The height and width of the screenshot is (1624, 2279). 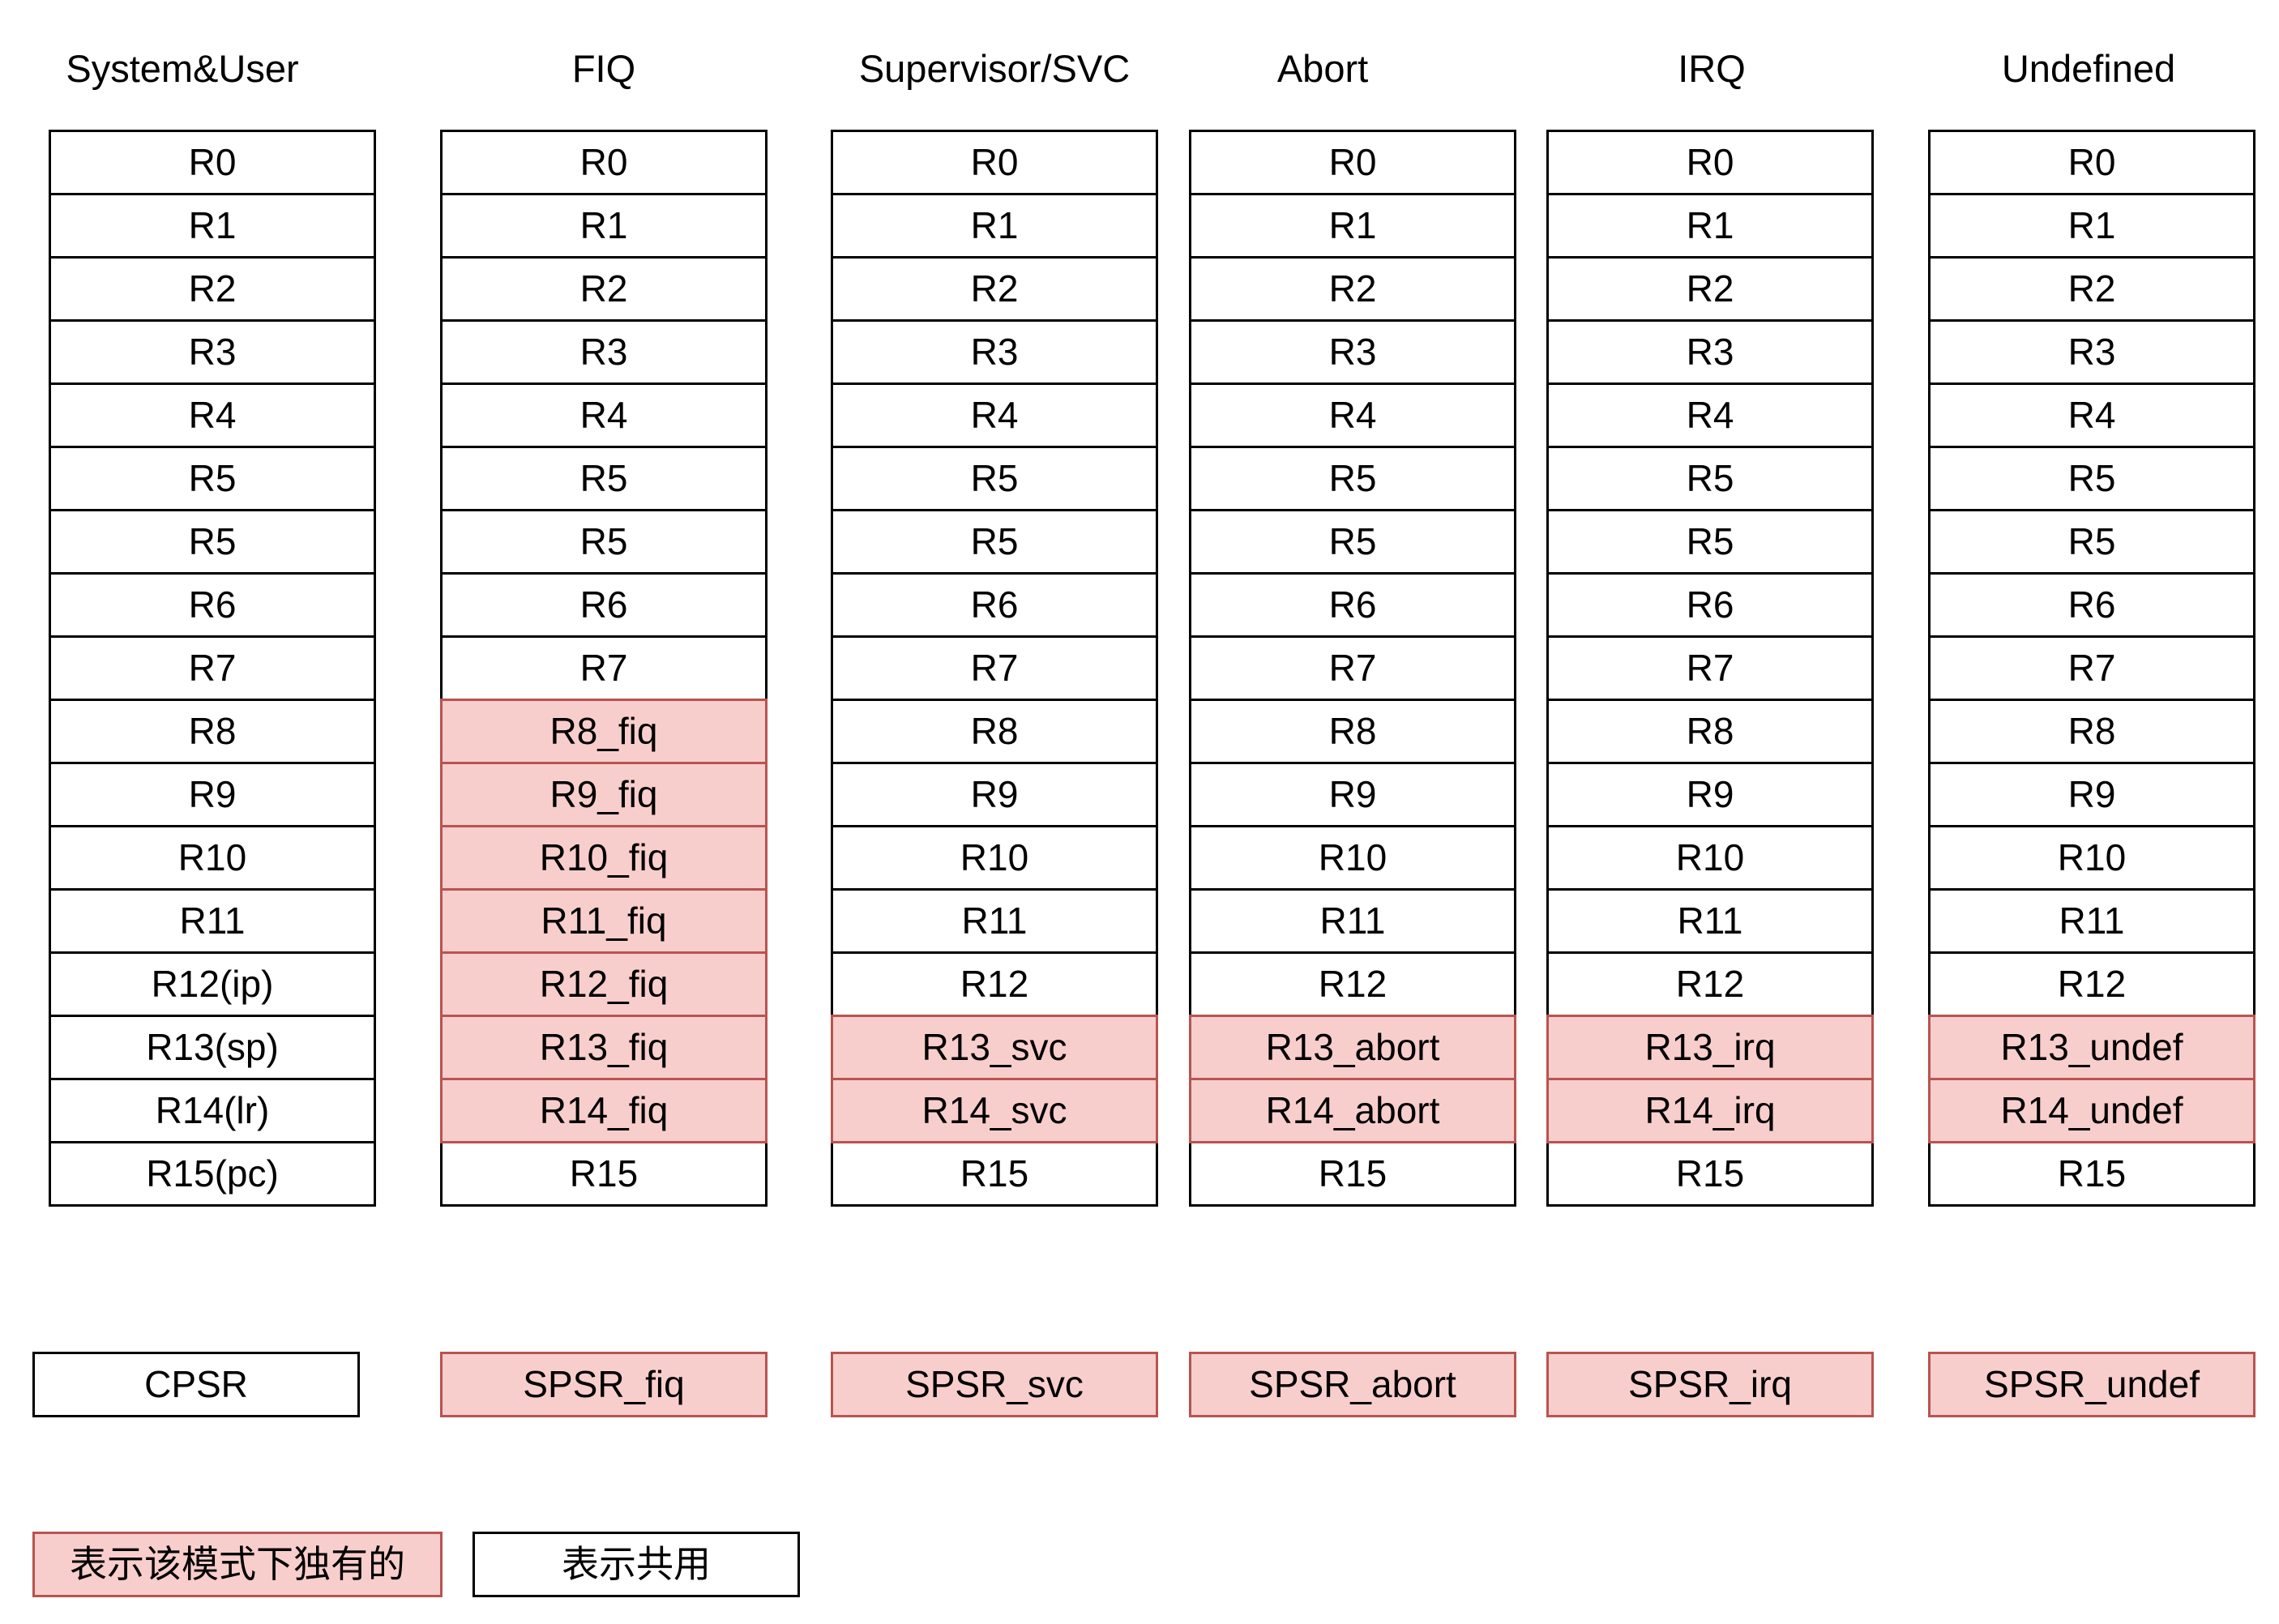 I want to click on psr-fiq: SPSR_fiq, so click(x=604, y=1384).